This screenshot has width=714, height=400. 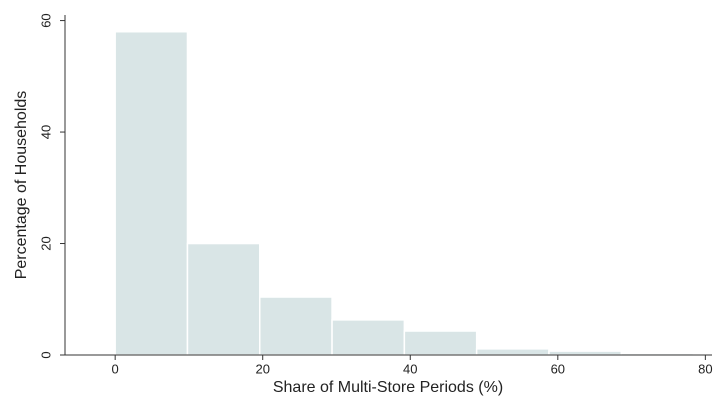 What do you see at coordinates (262, 368) in the screenshot?
I see `x-tick-label: 20` at bounding box center [262, 368].